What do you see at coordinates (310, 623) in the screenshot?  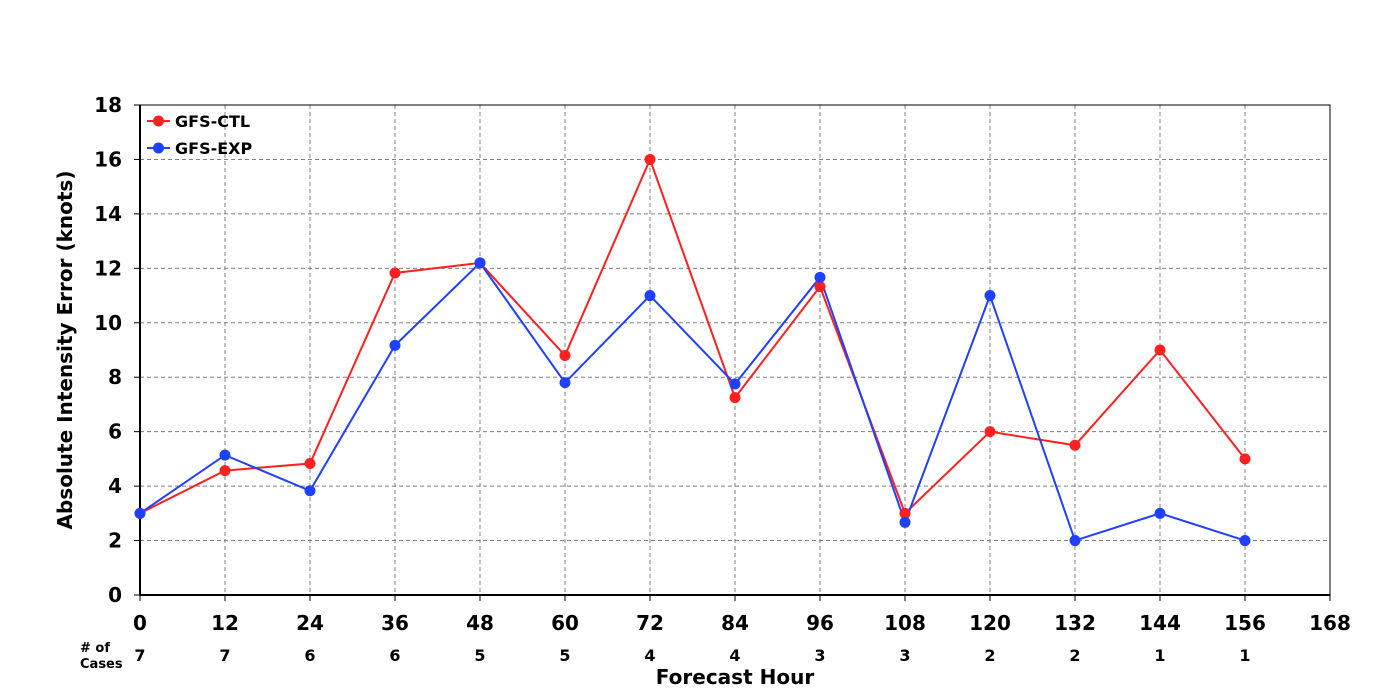 I see `x-tick-label: 24` at bounding box center [310, 623].